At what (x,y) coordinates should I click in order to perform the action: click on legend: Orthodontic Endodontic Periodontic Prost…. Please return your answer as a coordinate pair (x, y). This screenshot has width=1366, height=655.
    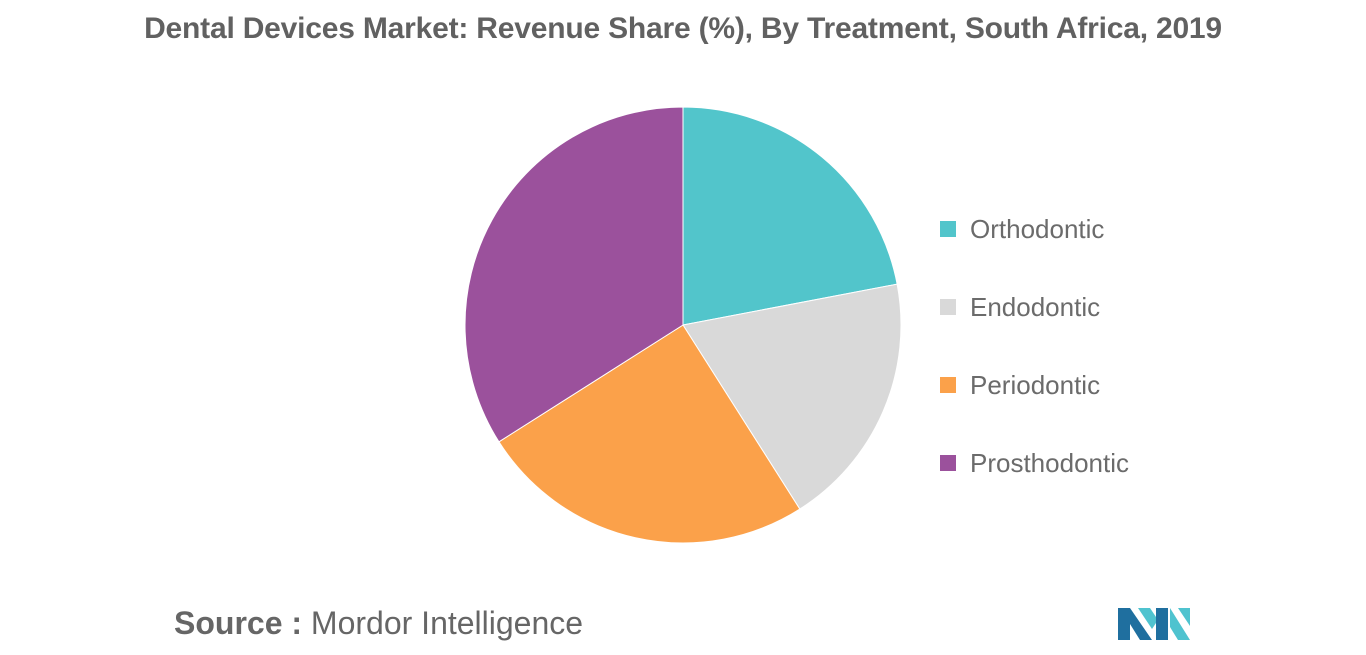
    Looking at the image, I should click on (1034, 346).